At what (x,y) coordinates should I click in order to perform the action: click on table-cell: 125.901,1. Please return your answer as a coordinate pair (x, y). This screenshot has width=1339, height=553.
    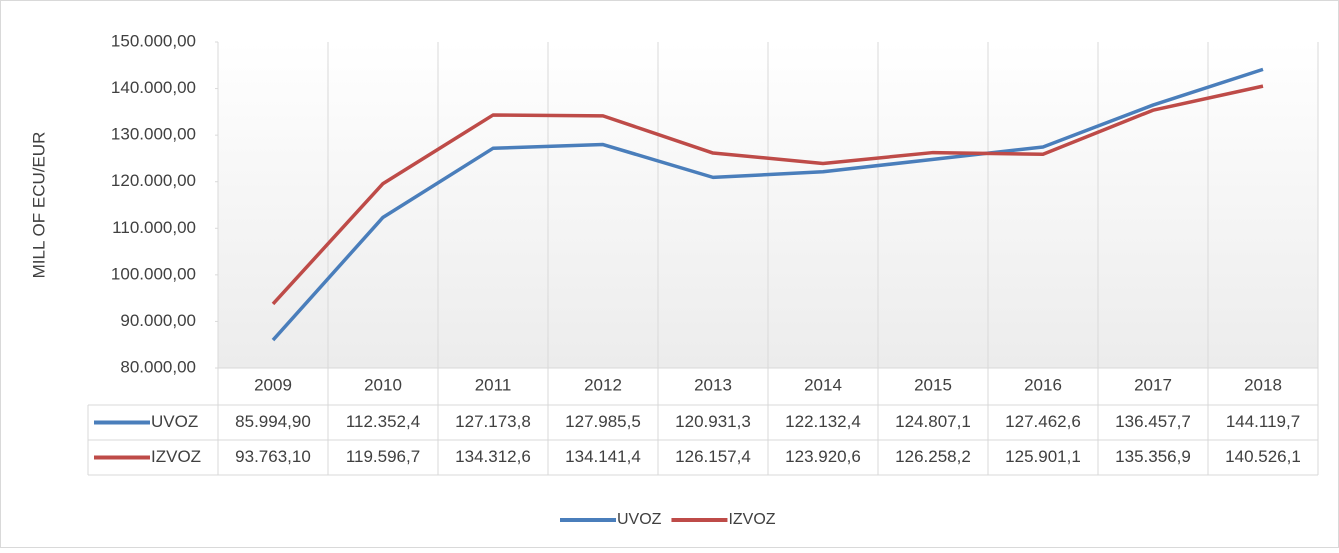
    Looking at the image, I should click on (1043, 456).